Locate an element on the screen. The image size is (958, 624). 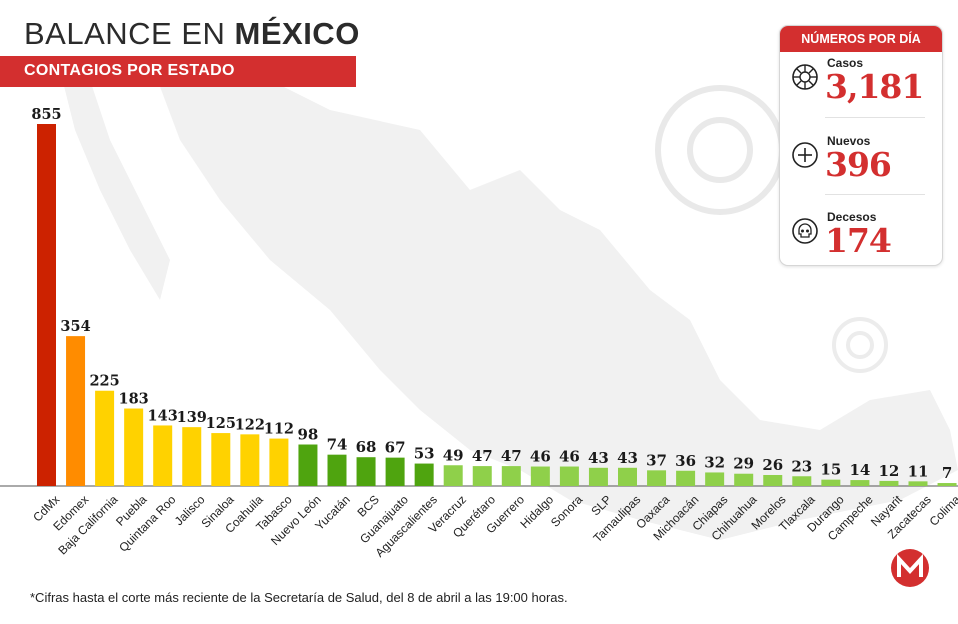
skull-icon is located at coordinates (805, 231).